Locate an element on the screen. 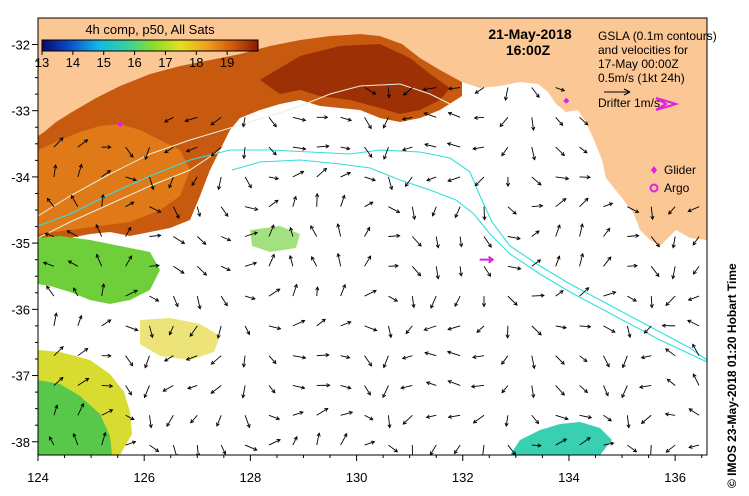 This screenshot has height=496, width=749. x-tick-label: 136 is located at coordinates (675, 477).